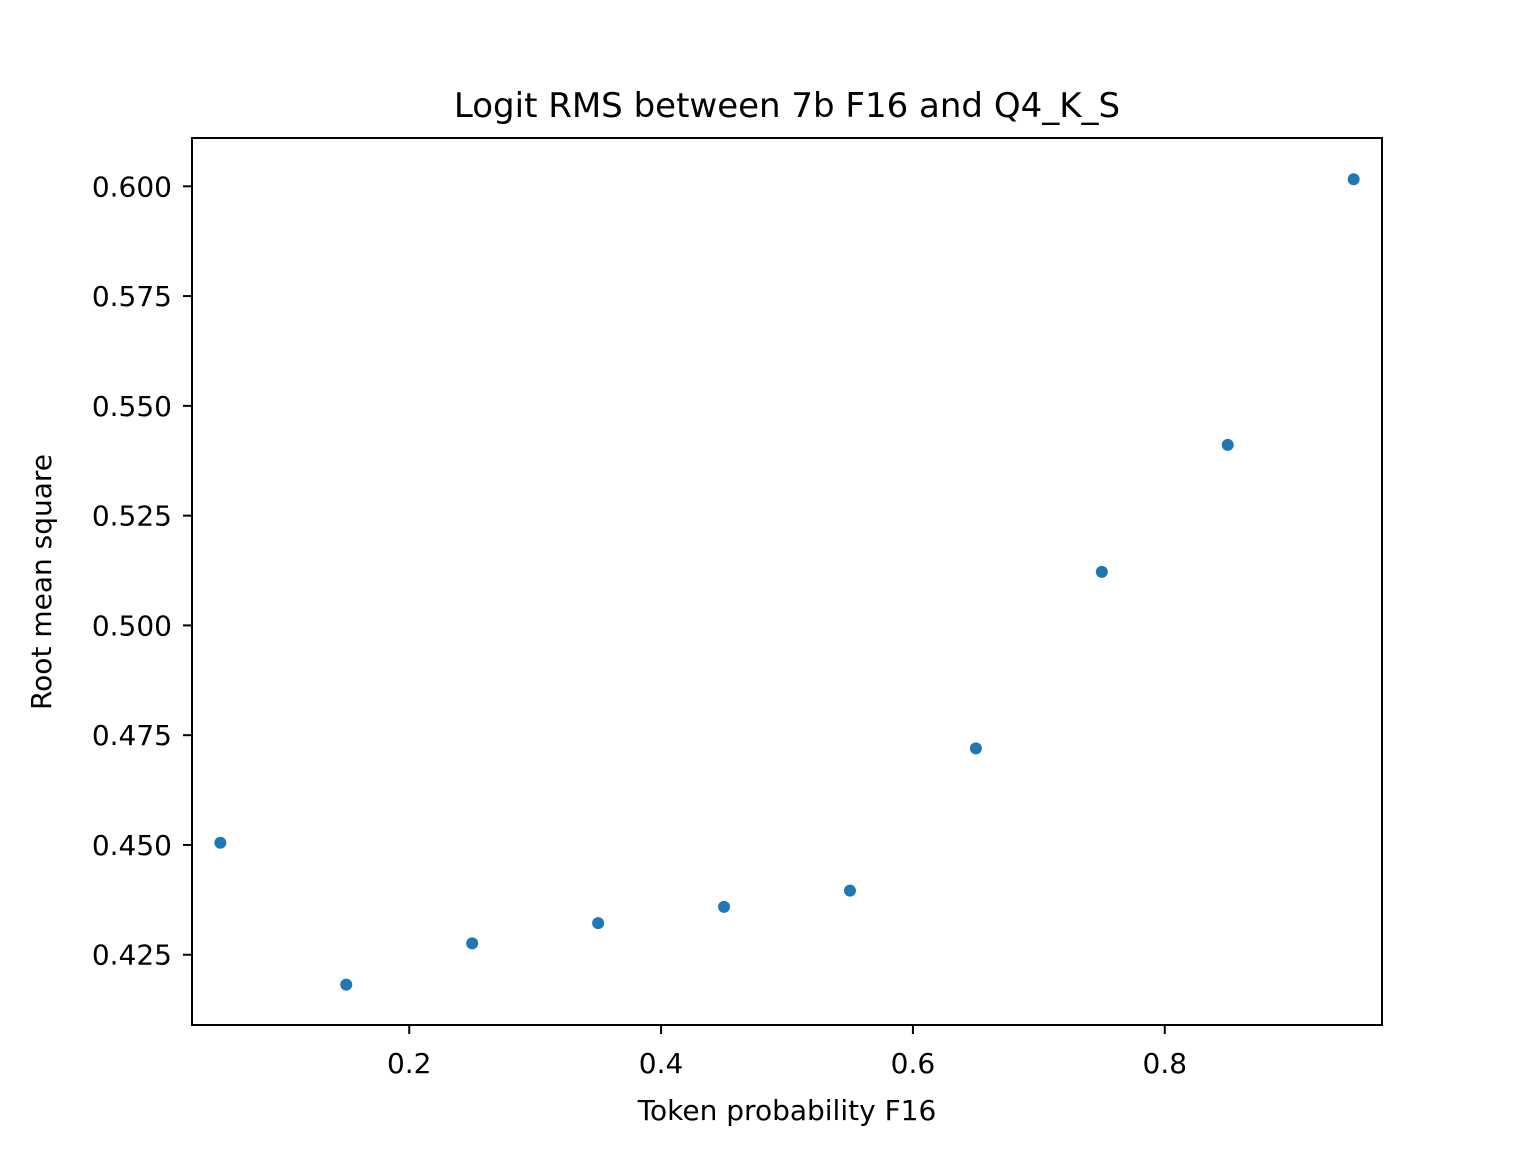 This screenshot has height=1157, width=1536. Describe the element at coordinates (132, 735) in the screenshot. I see `y-tick-label: 0.475` at that location.